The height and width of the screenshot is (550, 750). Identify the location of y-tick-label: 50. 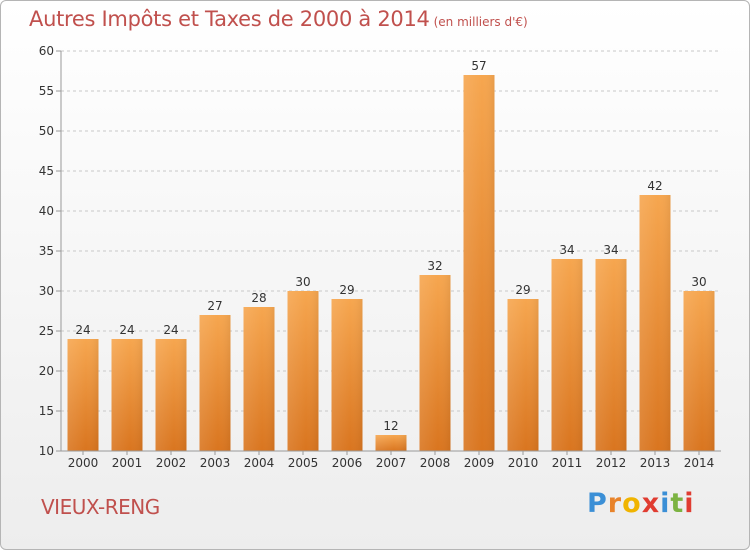
(46, 131).